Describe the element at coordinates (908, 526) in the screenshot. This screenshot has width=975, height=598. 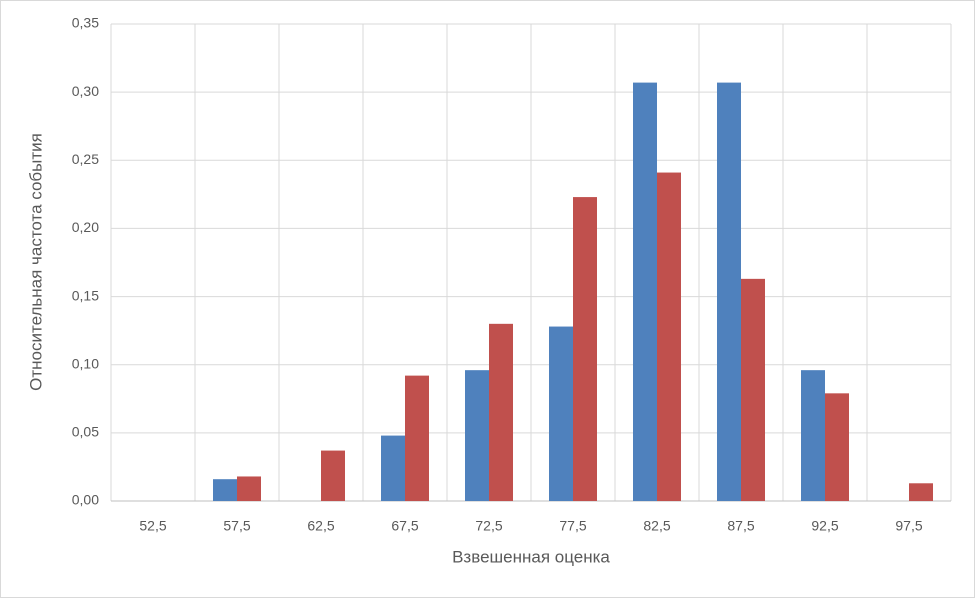
I see `x-tick-label: 97,5` at that location.